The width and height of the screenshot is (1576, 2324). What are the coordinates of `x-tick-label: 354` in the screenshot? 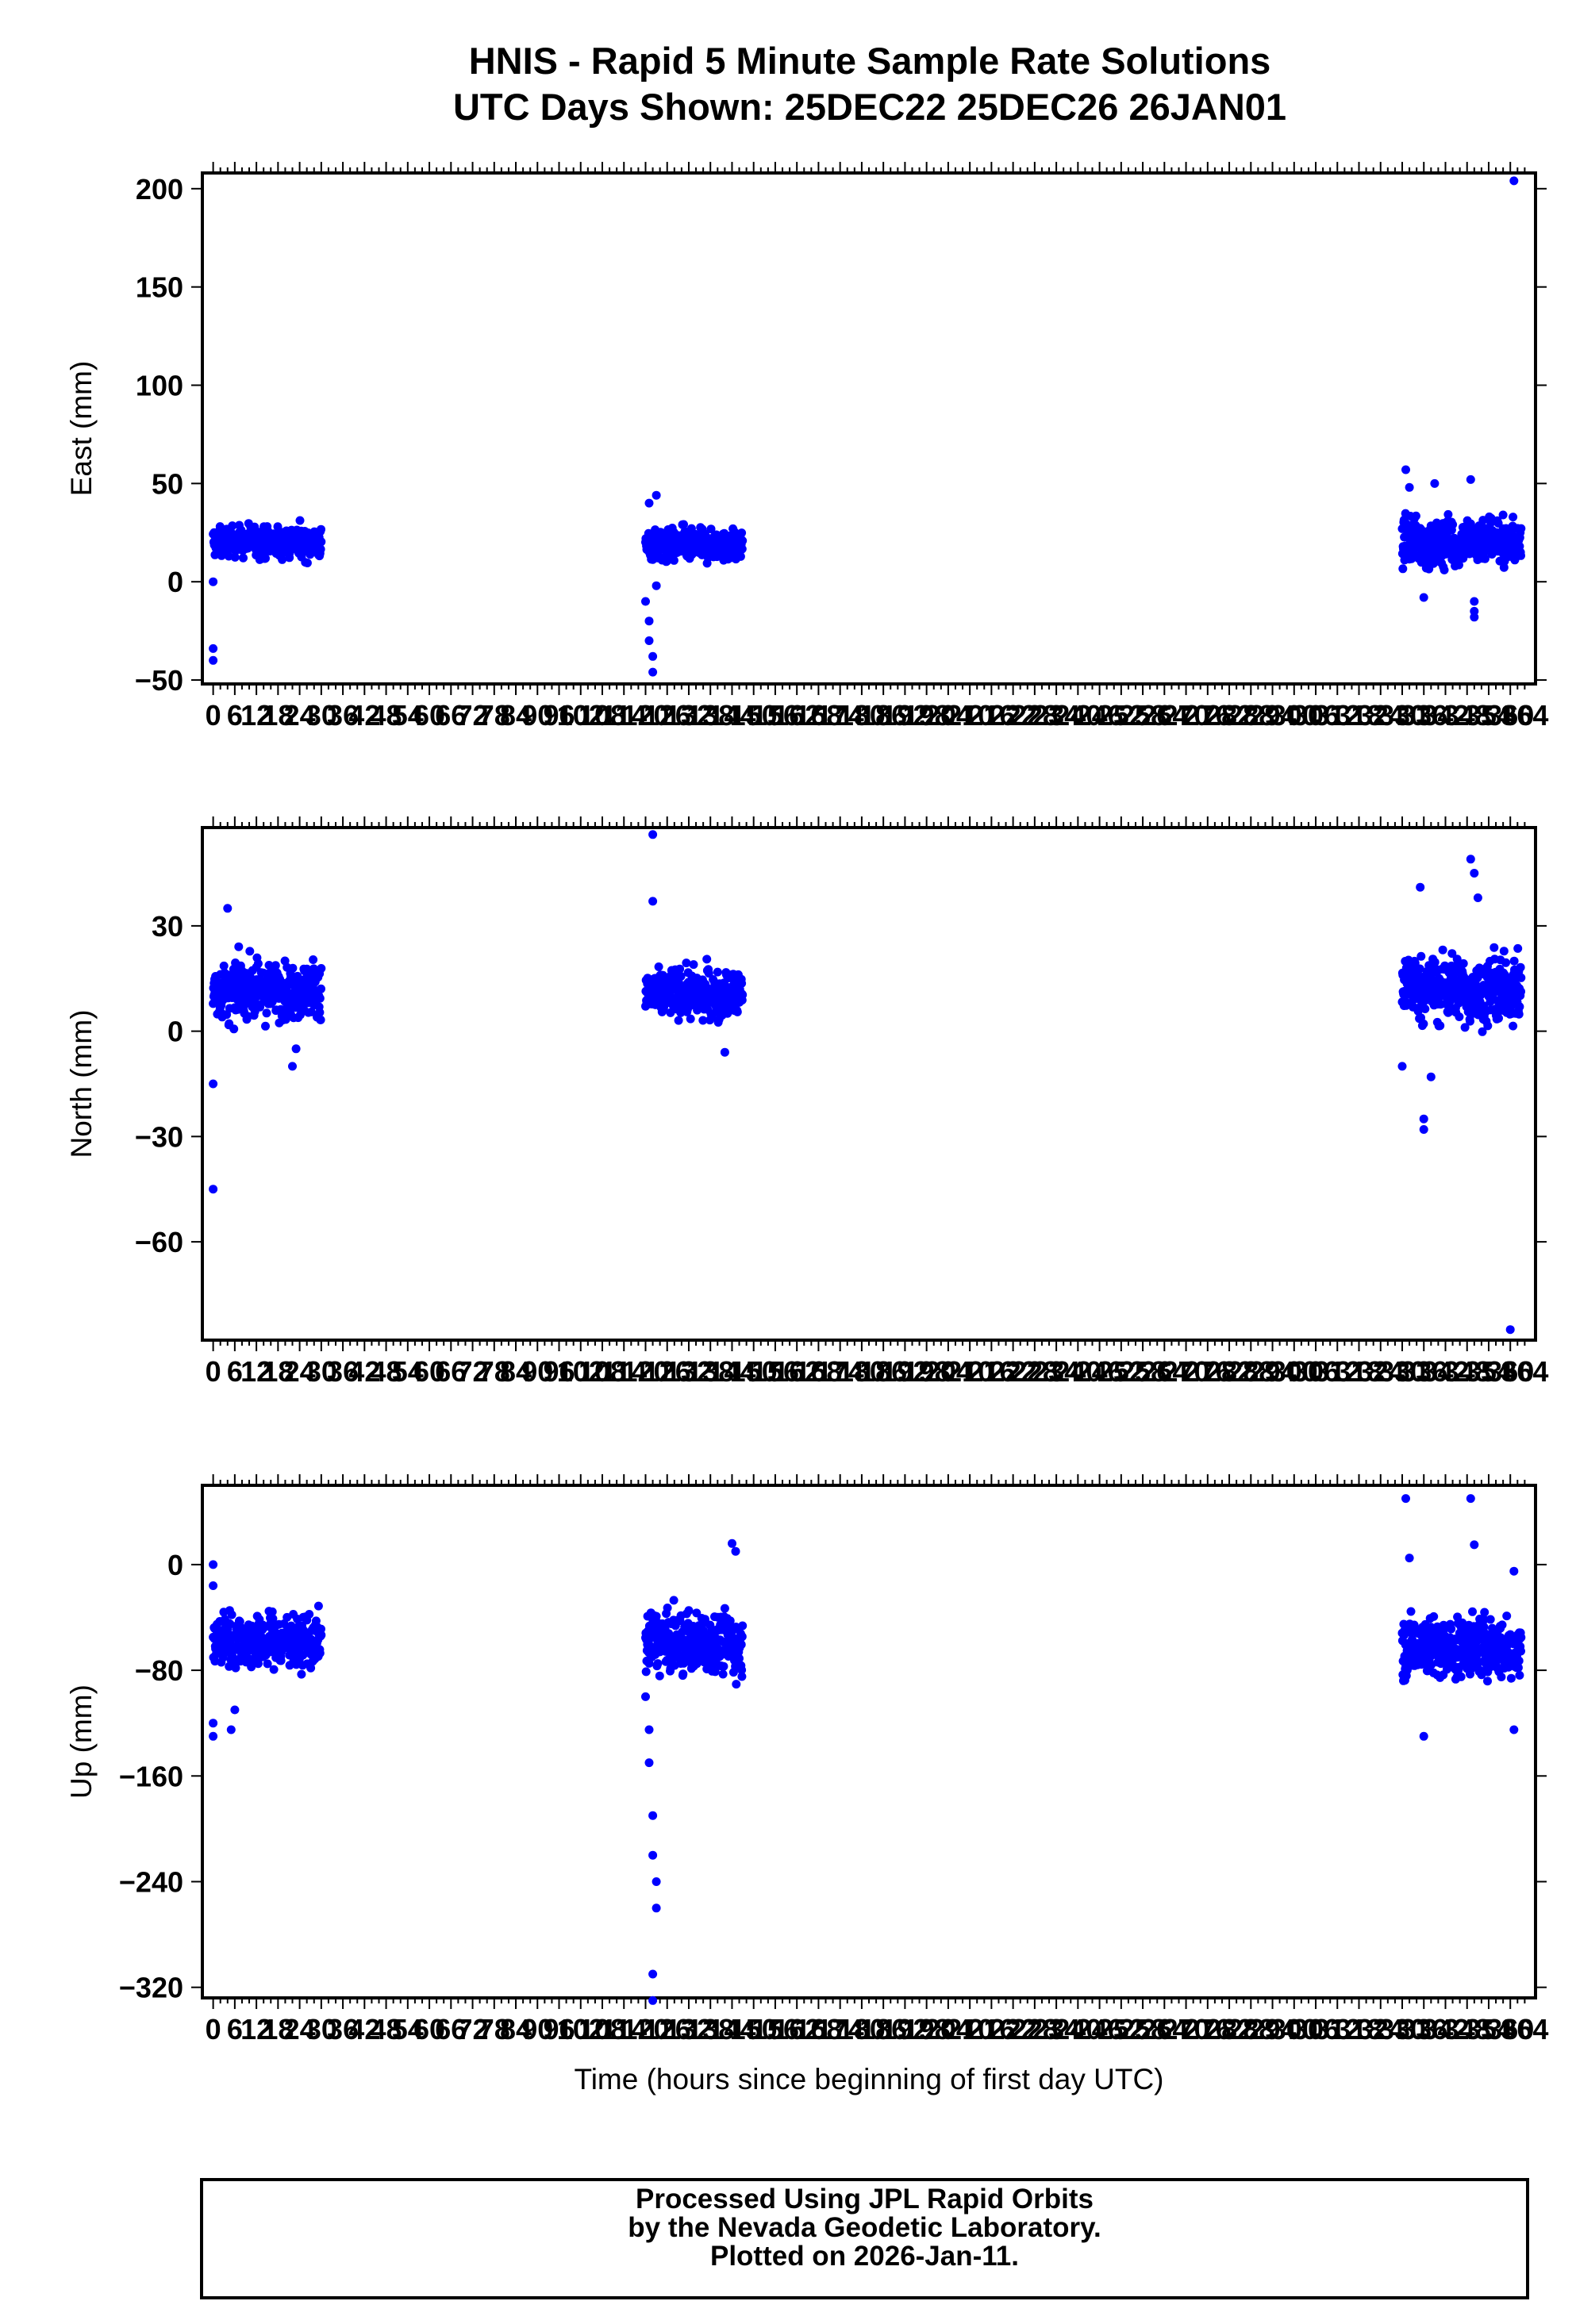 It's located at (1489, 715).